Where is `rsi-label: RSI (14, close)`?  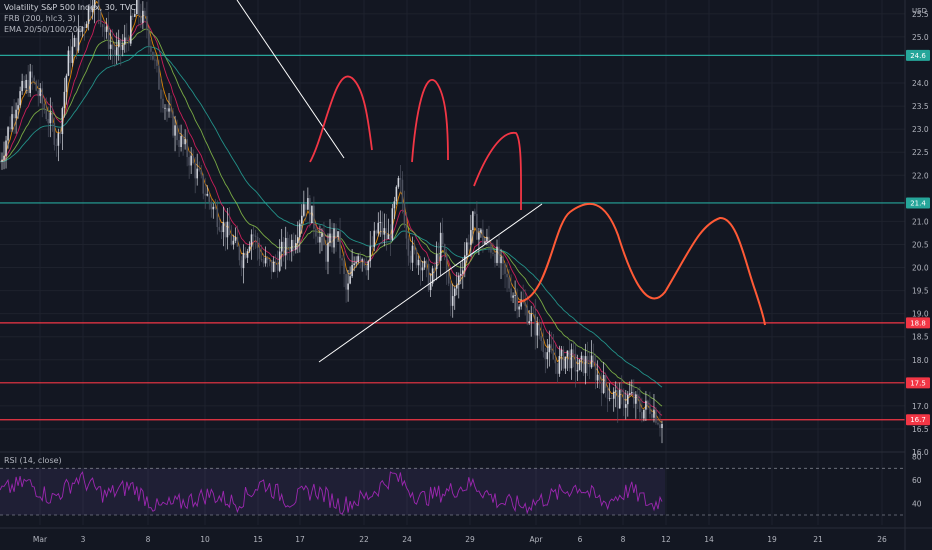
rsi-label: RSI (14, close) is located at coordinates (33, 460).